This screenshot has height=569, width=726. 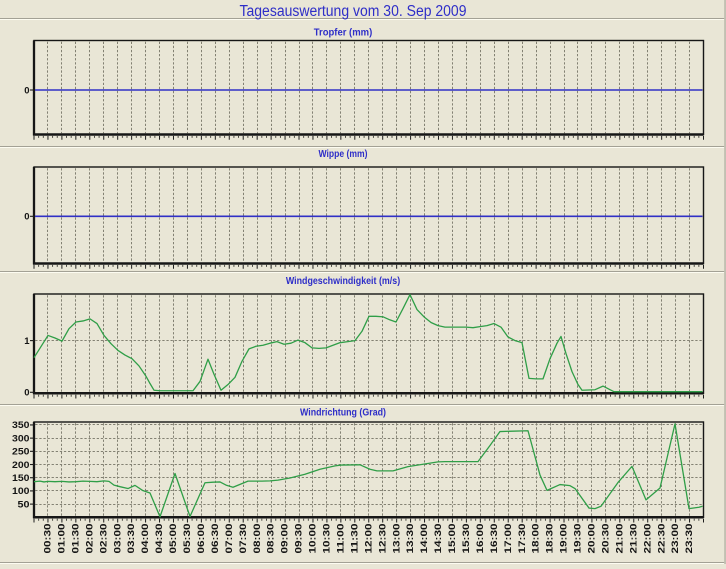 I want to click on svg-text: 06:30, so click(x=215, y=539).